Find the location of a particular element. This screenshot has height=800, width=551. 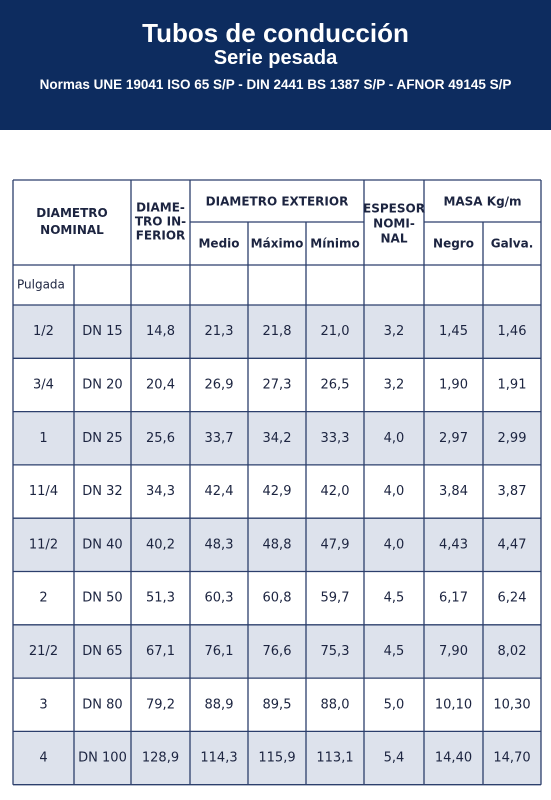

cell: 20,4 is located at coordinates (160, 384).